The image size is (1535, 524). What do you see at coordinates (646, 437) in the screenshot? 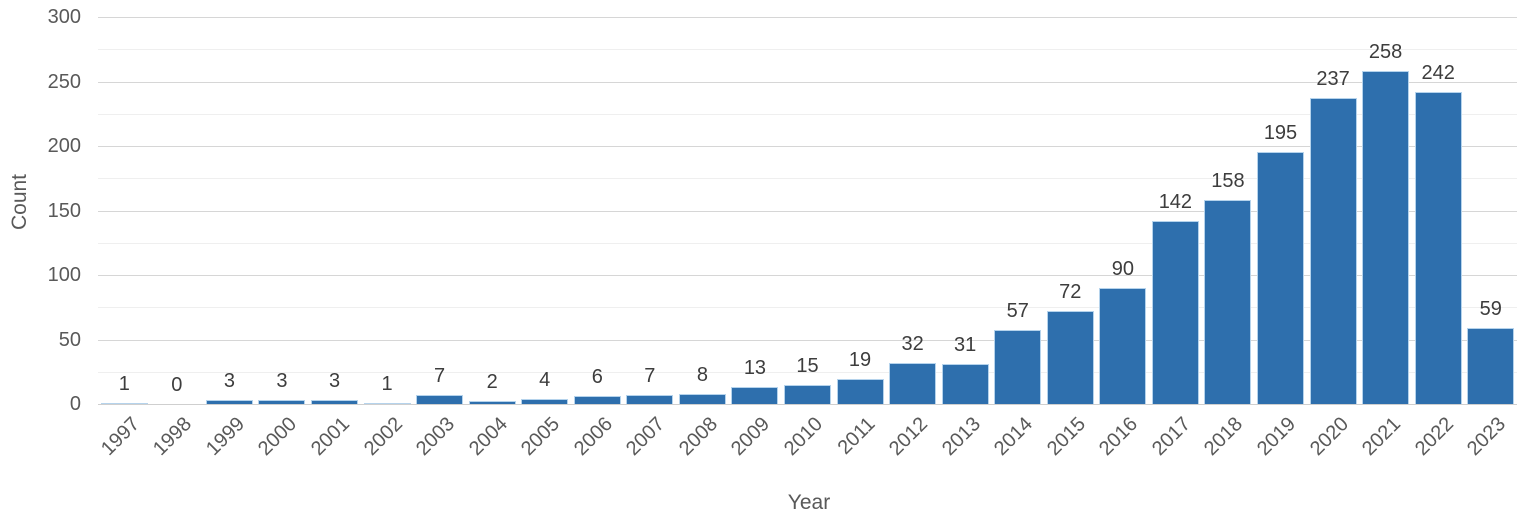
I see `x-tick-2007: 2007` at bounding box center [646, 437].